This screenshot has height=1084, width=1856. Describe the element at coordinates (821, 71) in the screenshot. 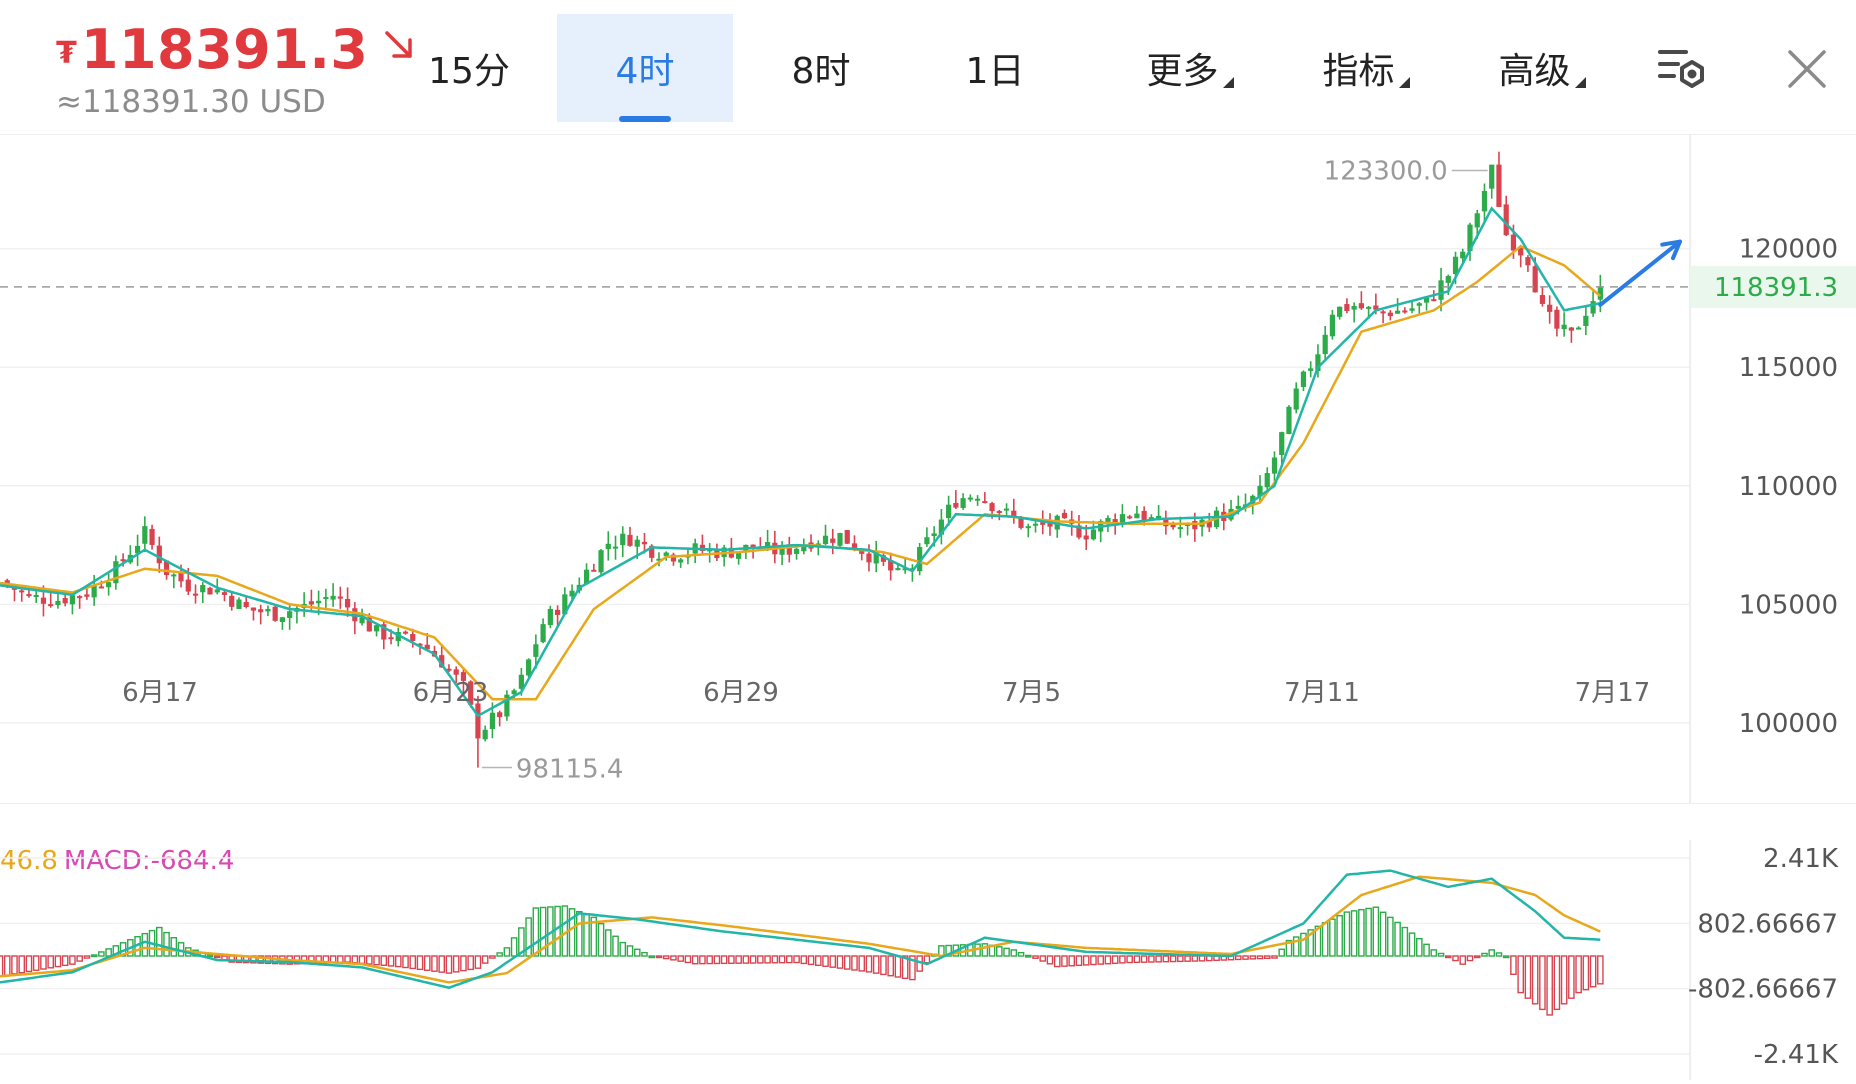

I see `tab-8h: 8时` at that location.